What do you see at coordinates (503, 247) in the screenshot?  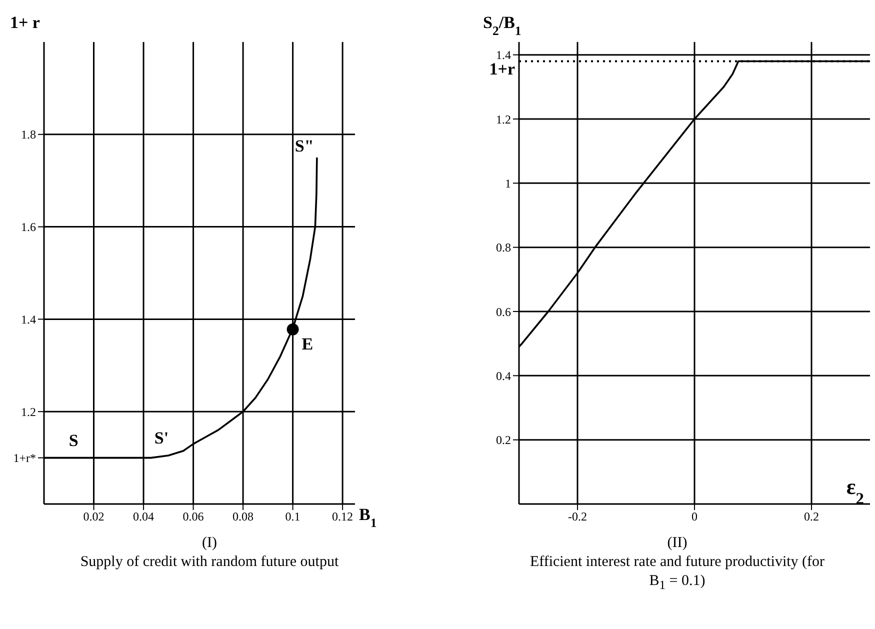 I see `y-tick-label: 0.8` at bounding box center [503, 247].